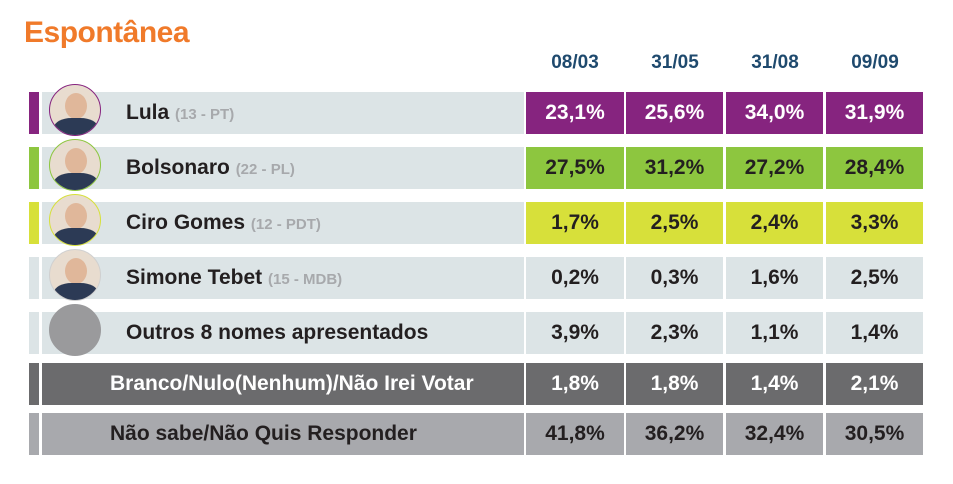  What do you see at coordinates (674, 113) in the screenshot?
I see `value-cell: 25,6%` at bounding box center [674, 113].